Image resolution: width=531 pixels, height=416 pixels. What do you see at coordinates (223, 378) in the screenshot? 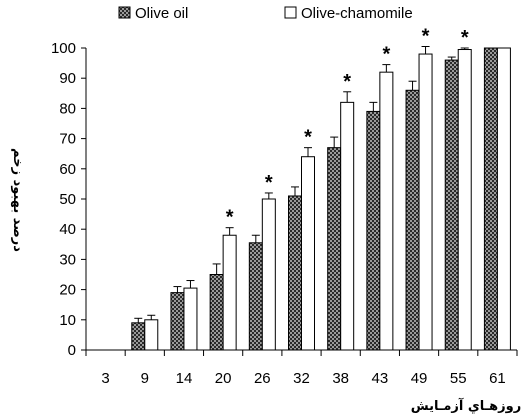
I see `x-tick-label-20: 20` at bounding box center [223, 378].